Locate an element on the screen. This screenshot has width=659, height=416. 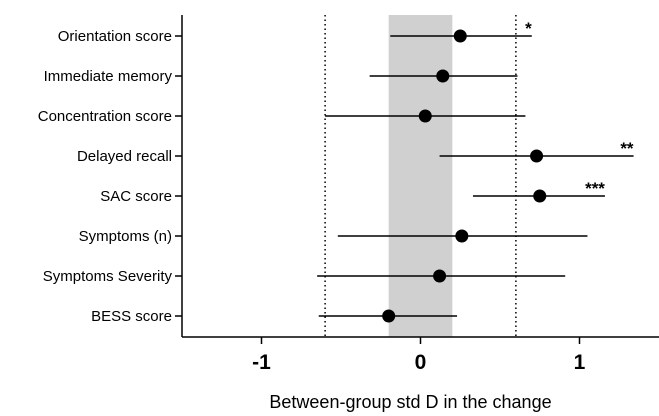
significance-label: *** is located at coordinates (595, 188).